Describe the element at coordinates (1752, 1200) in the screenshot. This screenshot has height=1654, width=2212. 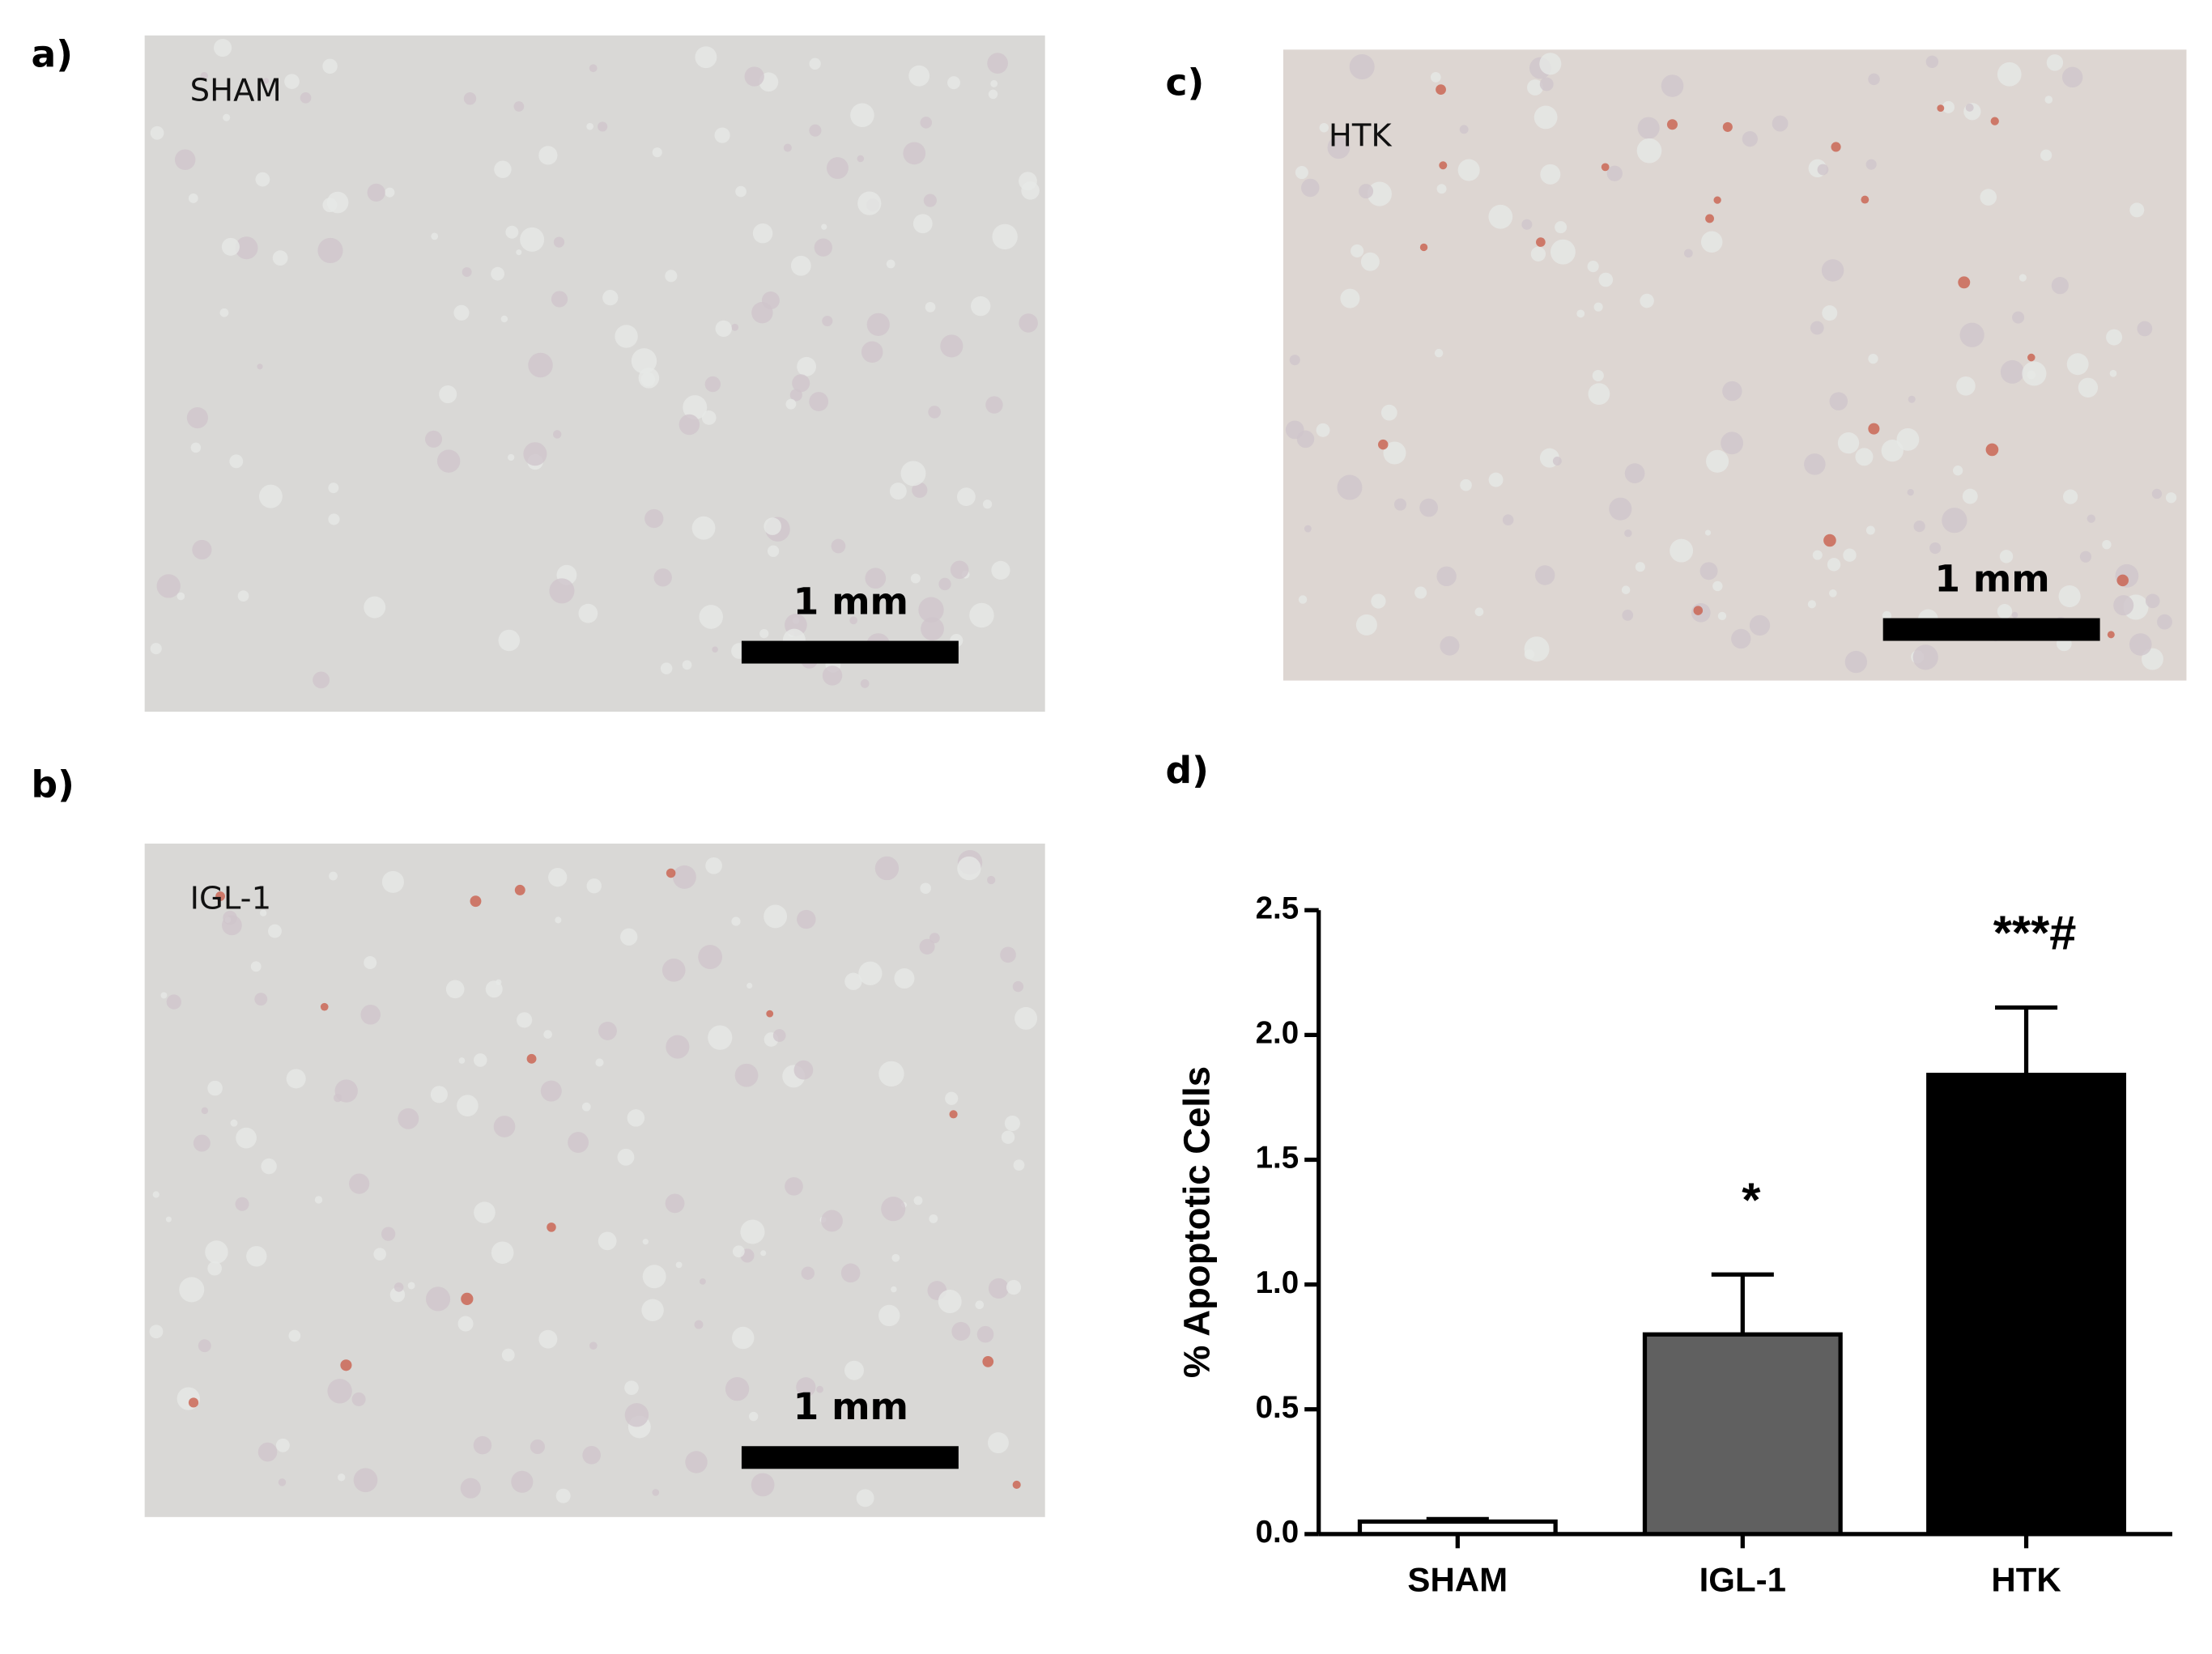
I see `significance-label: *` at that location.